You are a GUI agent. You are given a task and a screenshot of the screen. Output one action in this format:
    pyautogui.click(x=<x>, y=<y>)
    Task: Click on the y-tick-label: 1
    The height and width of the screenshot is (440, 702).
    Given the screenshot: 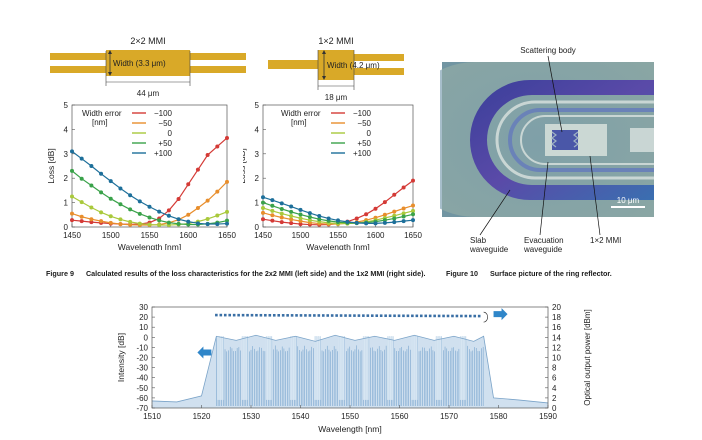 What is the action you would take?
    pyautogui.click(x=66, y=203)
    